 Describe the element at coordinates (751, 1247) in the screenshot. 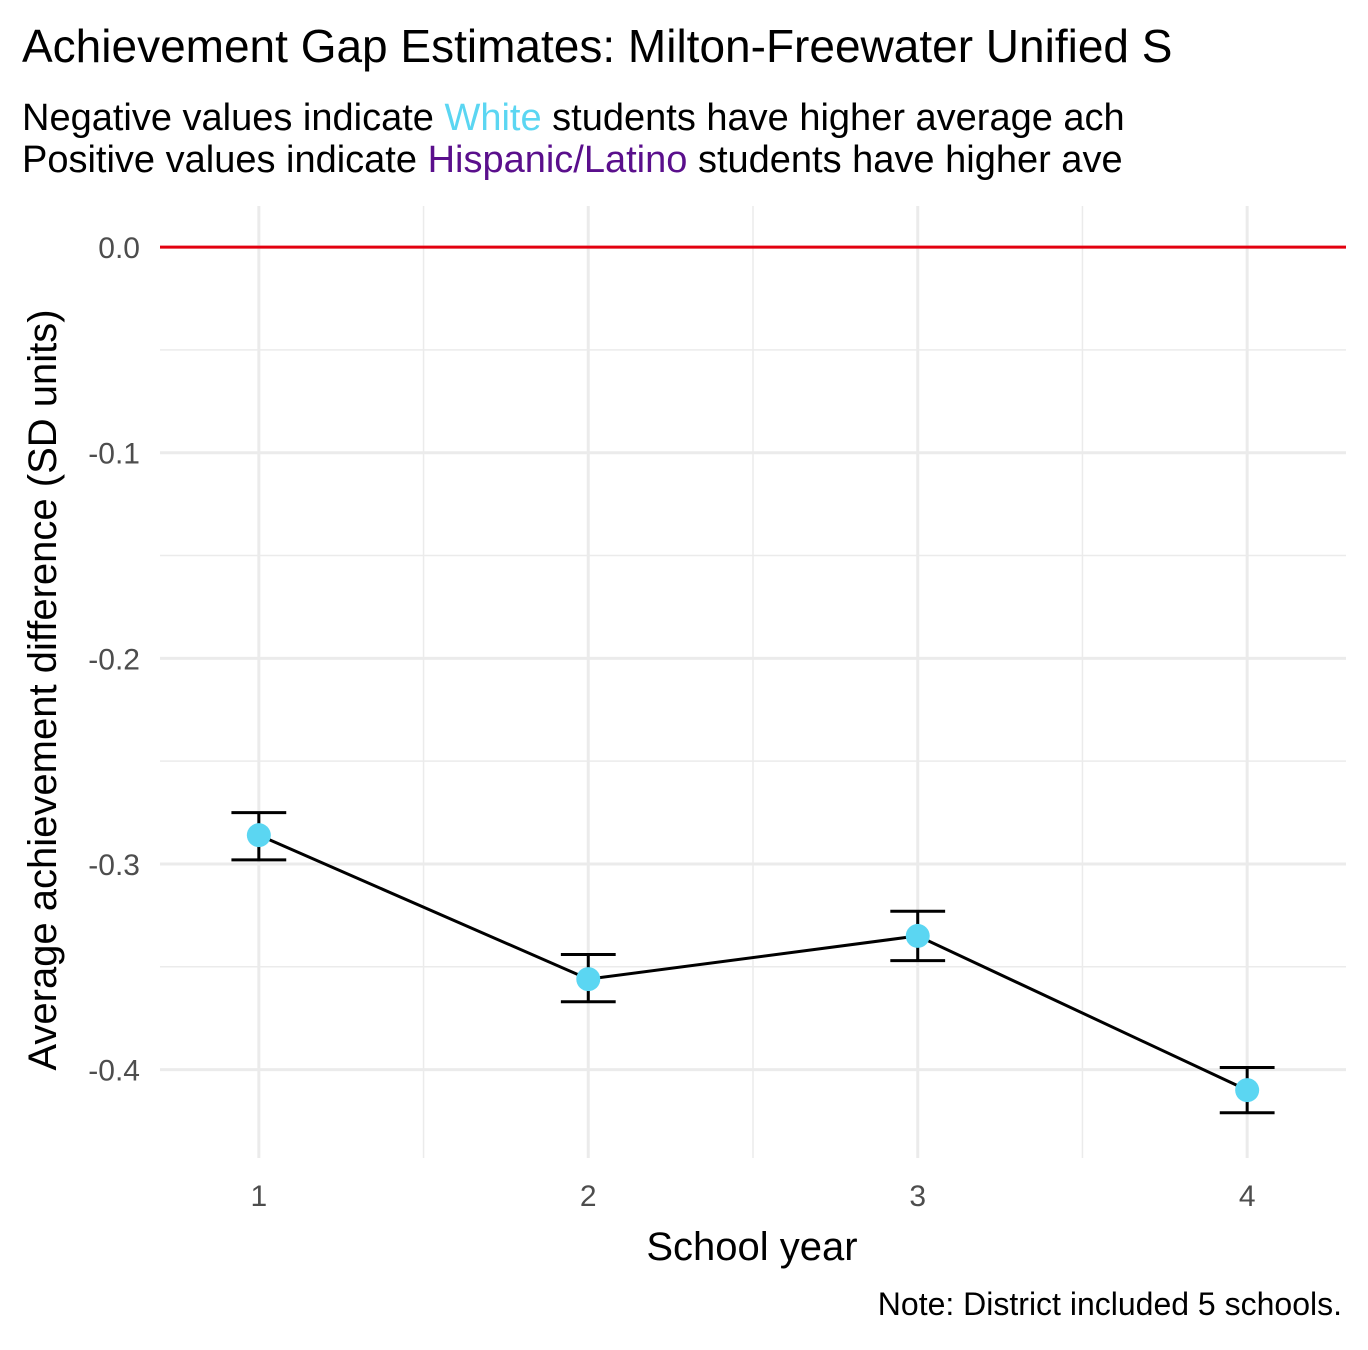

I see `x-axis-title: School year` at that location.